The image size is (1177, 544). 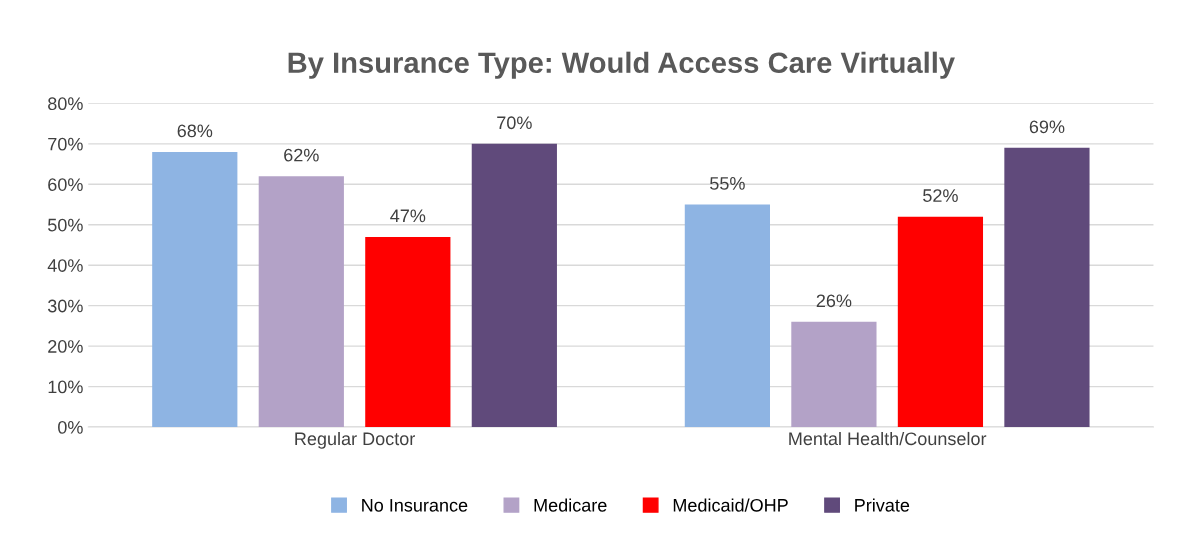 What do you see at coordinates (727, 183) in the screenshot?
I see `data-label: 55%` at bounding box center [727, 183].